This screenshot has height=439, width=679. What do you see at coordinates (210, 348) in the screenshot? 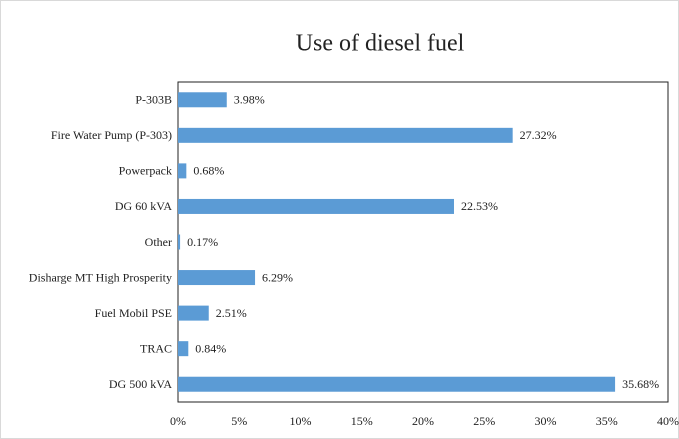
I see `data-label: 0.84%` at bounding box center [210, 348].